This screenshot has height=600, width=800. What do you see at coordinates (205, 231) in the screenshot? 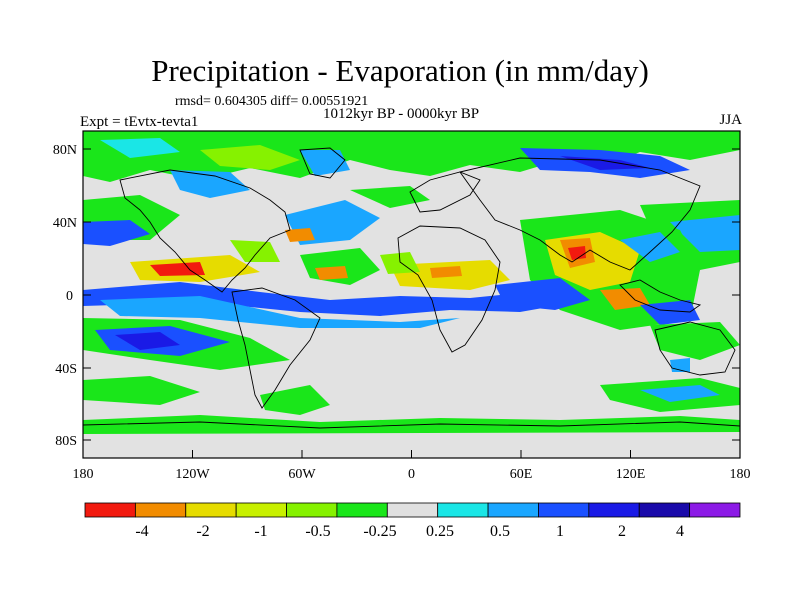
I see `coast-north-america` at bounding box center [205, 231].